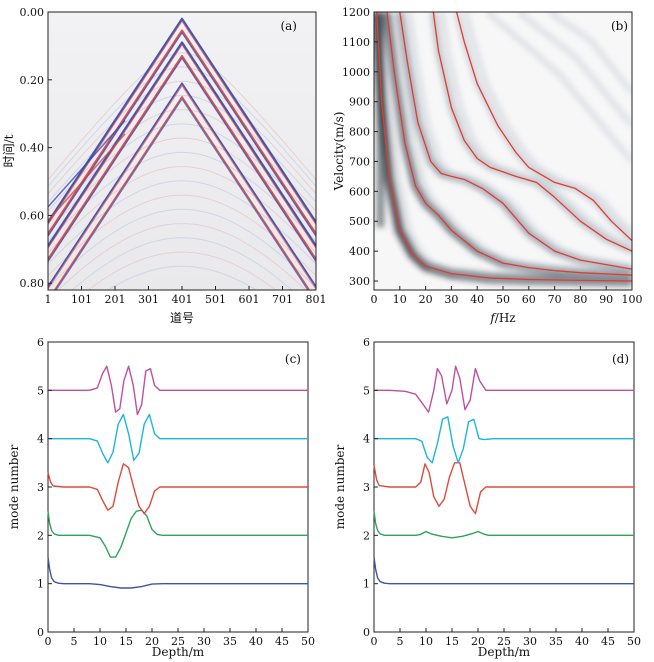 This screenshot has width=654, height=662. What do you see at coordinates (529, 299) in the screenshot?
I see `x-tick-label: 60` at bounding box center [529, 299].